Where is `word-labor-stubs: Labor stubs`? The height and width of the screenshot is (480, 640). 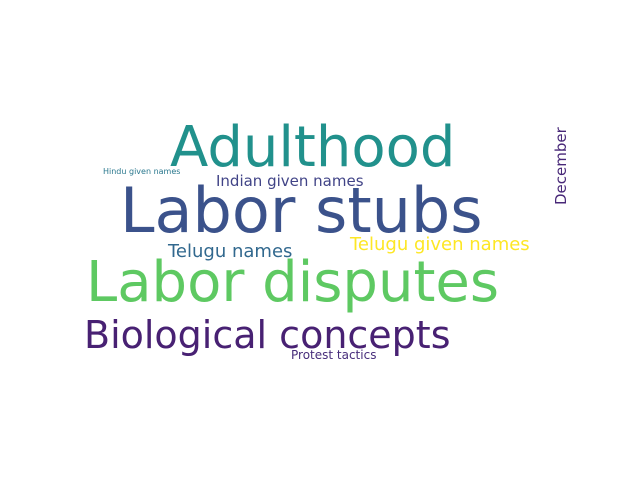
word-labor-stubs: Labor stubs is located at coordinates (301, 210).